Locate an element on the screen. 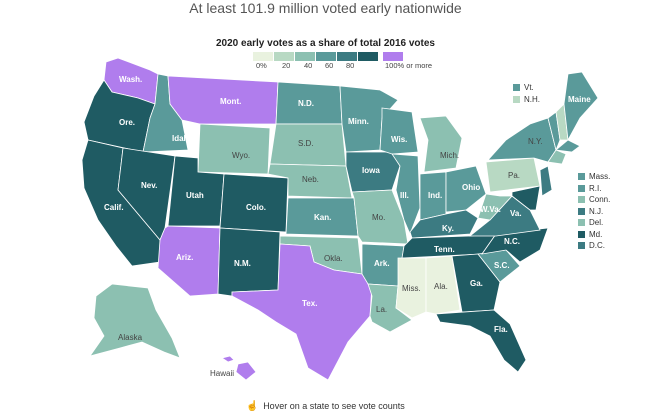 The height and width of the screenshot is (418, 651). state-fla is located at coordinates (481, 341).